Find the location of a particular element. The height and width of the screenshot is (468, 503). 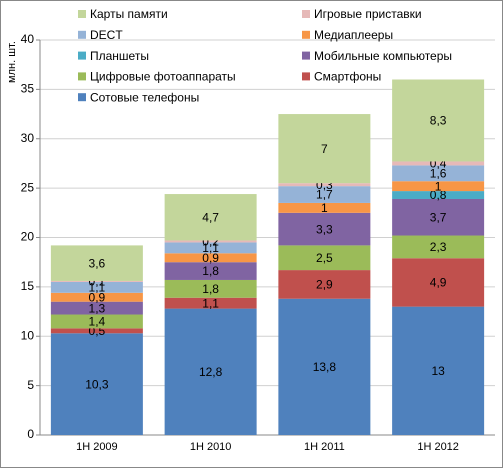

data-label: 1,3 is located at coordinates (97, 308).